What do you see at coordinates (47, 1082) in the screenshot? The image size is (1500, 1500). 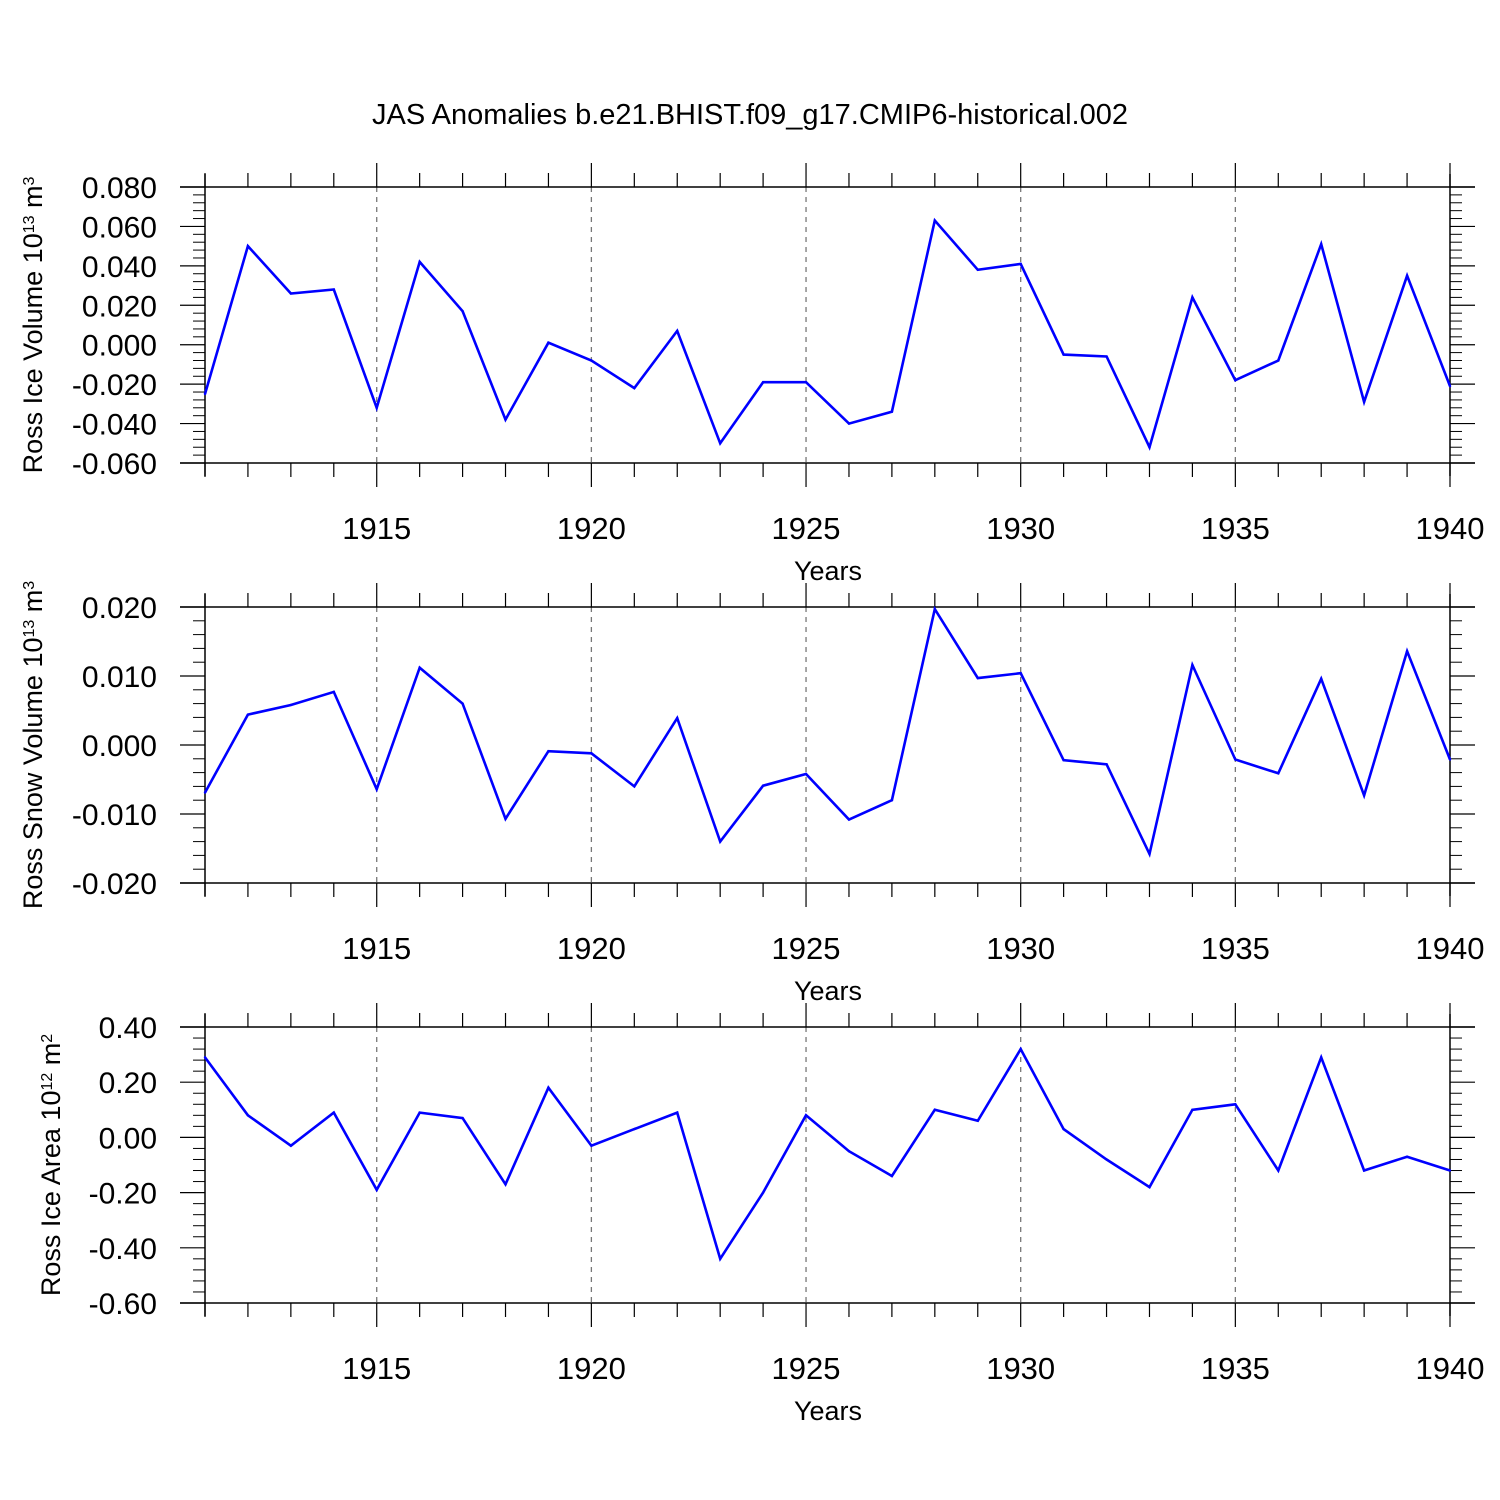 I see `y-axis-label-superscript: 12` at bounding box center [47, 1082].